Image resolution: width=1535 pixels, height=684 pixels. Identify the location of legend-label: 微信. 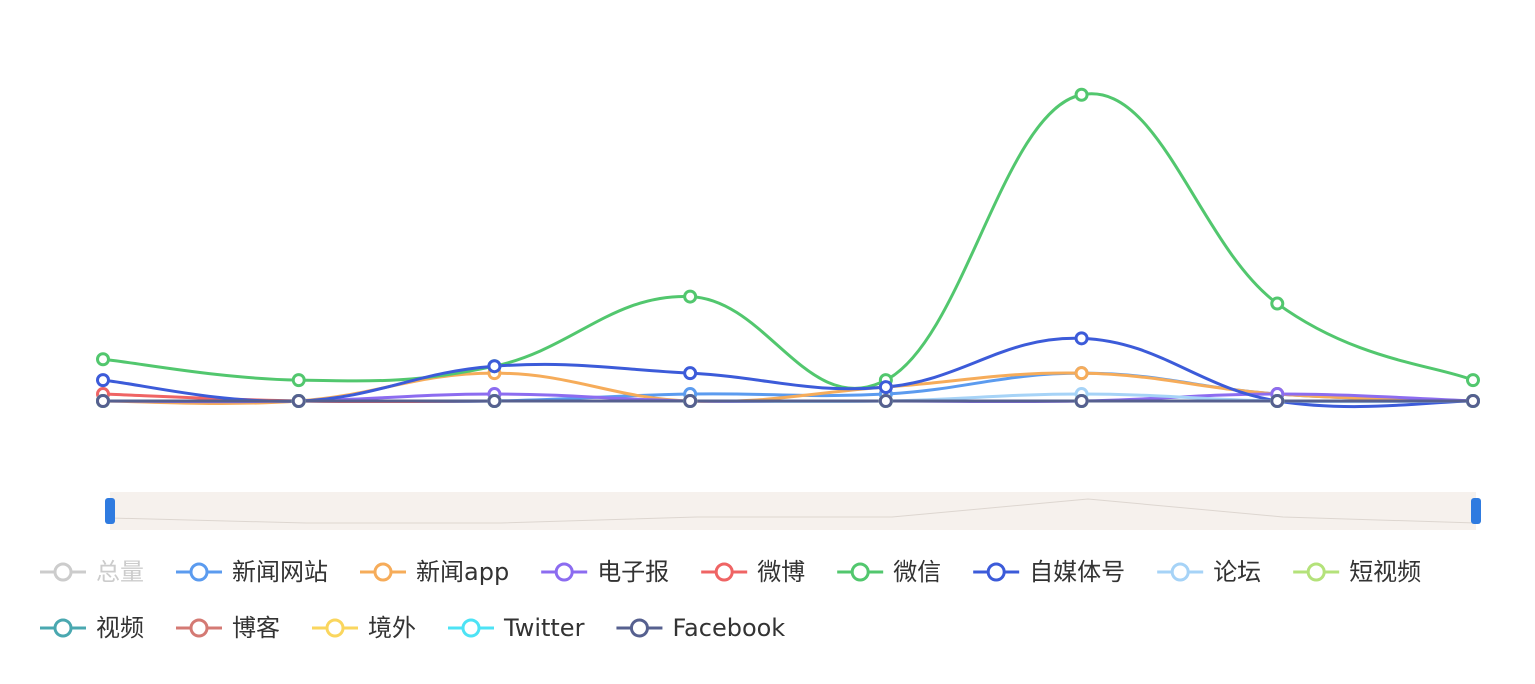
(917, 572).